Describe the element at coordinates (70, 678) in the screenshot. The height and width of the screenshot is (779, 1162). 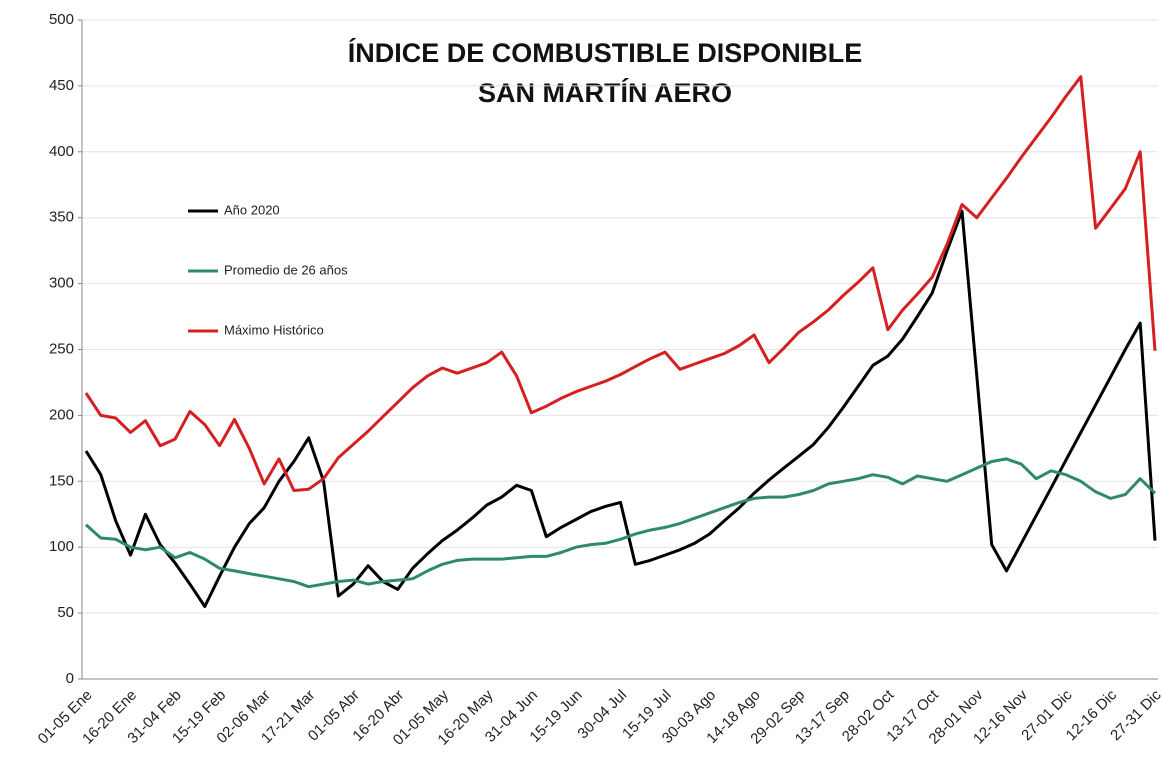
I see `y-tick-label: 0` at that location.